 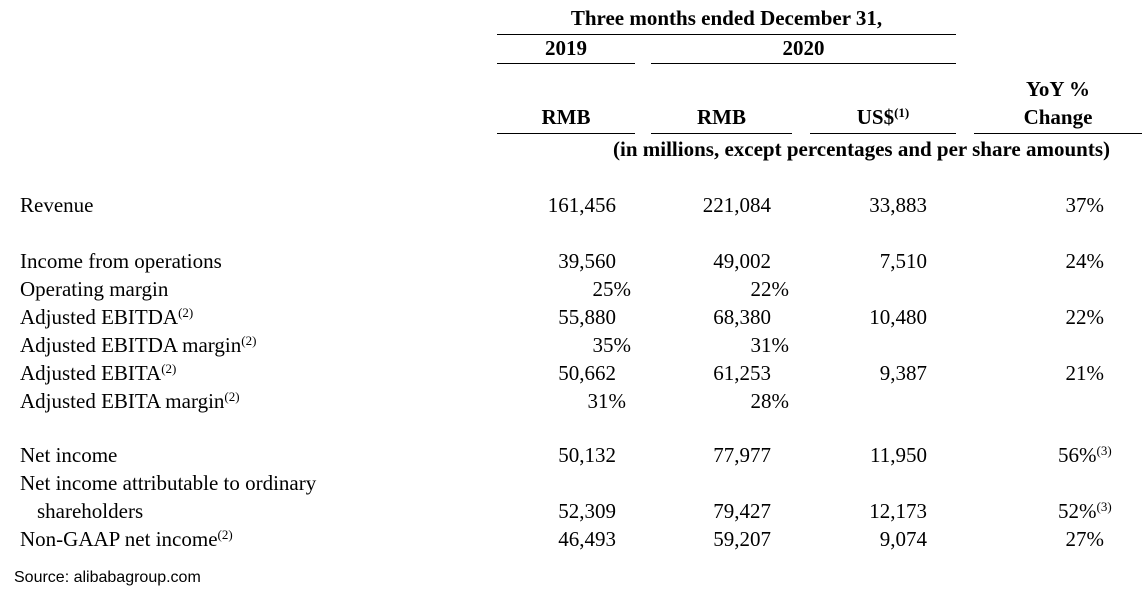 I want to click on rmb-2019-rule, so click(x=566, y=133).